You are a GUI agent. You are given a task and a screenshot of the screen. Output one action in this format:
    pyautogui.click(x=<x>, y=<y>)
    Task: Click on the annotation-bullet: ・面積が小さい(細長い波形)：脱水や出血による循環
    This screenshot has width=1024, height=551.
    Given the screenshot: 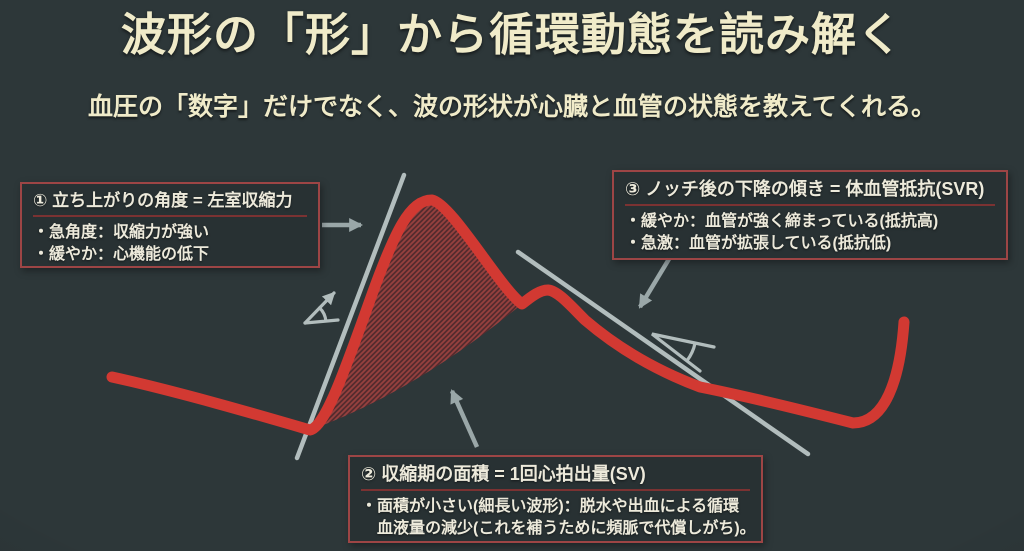 What is the action you would take?
    pyautogui.click(x=550, y=506)
    